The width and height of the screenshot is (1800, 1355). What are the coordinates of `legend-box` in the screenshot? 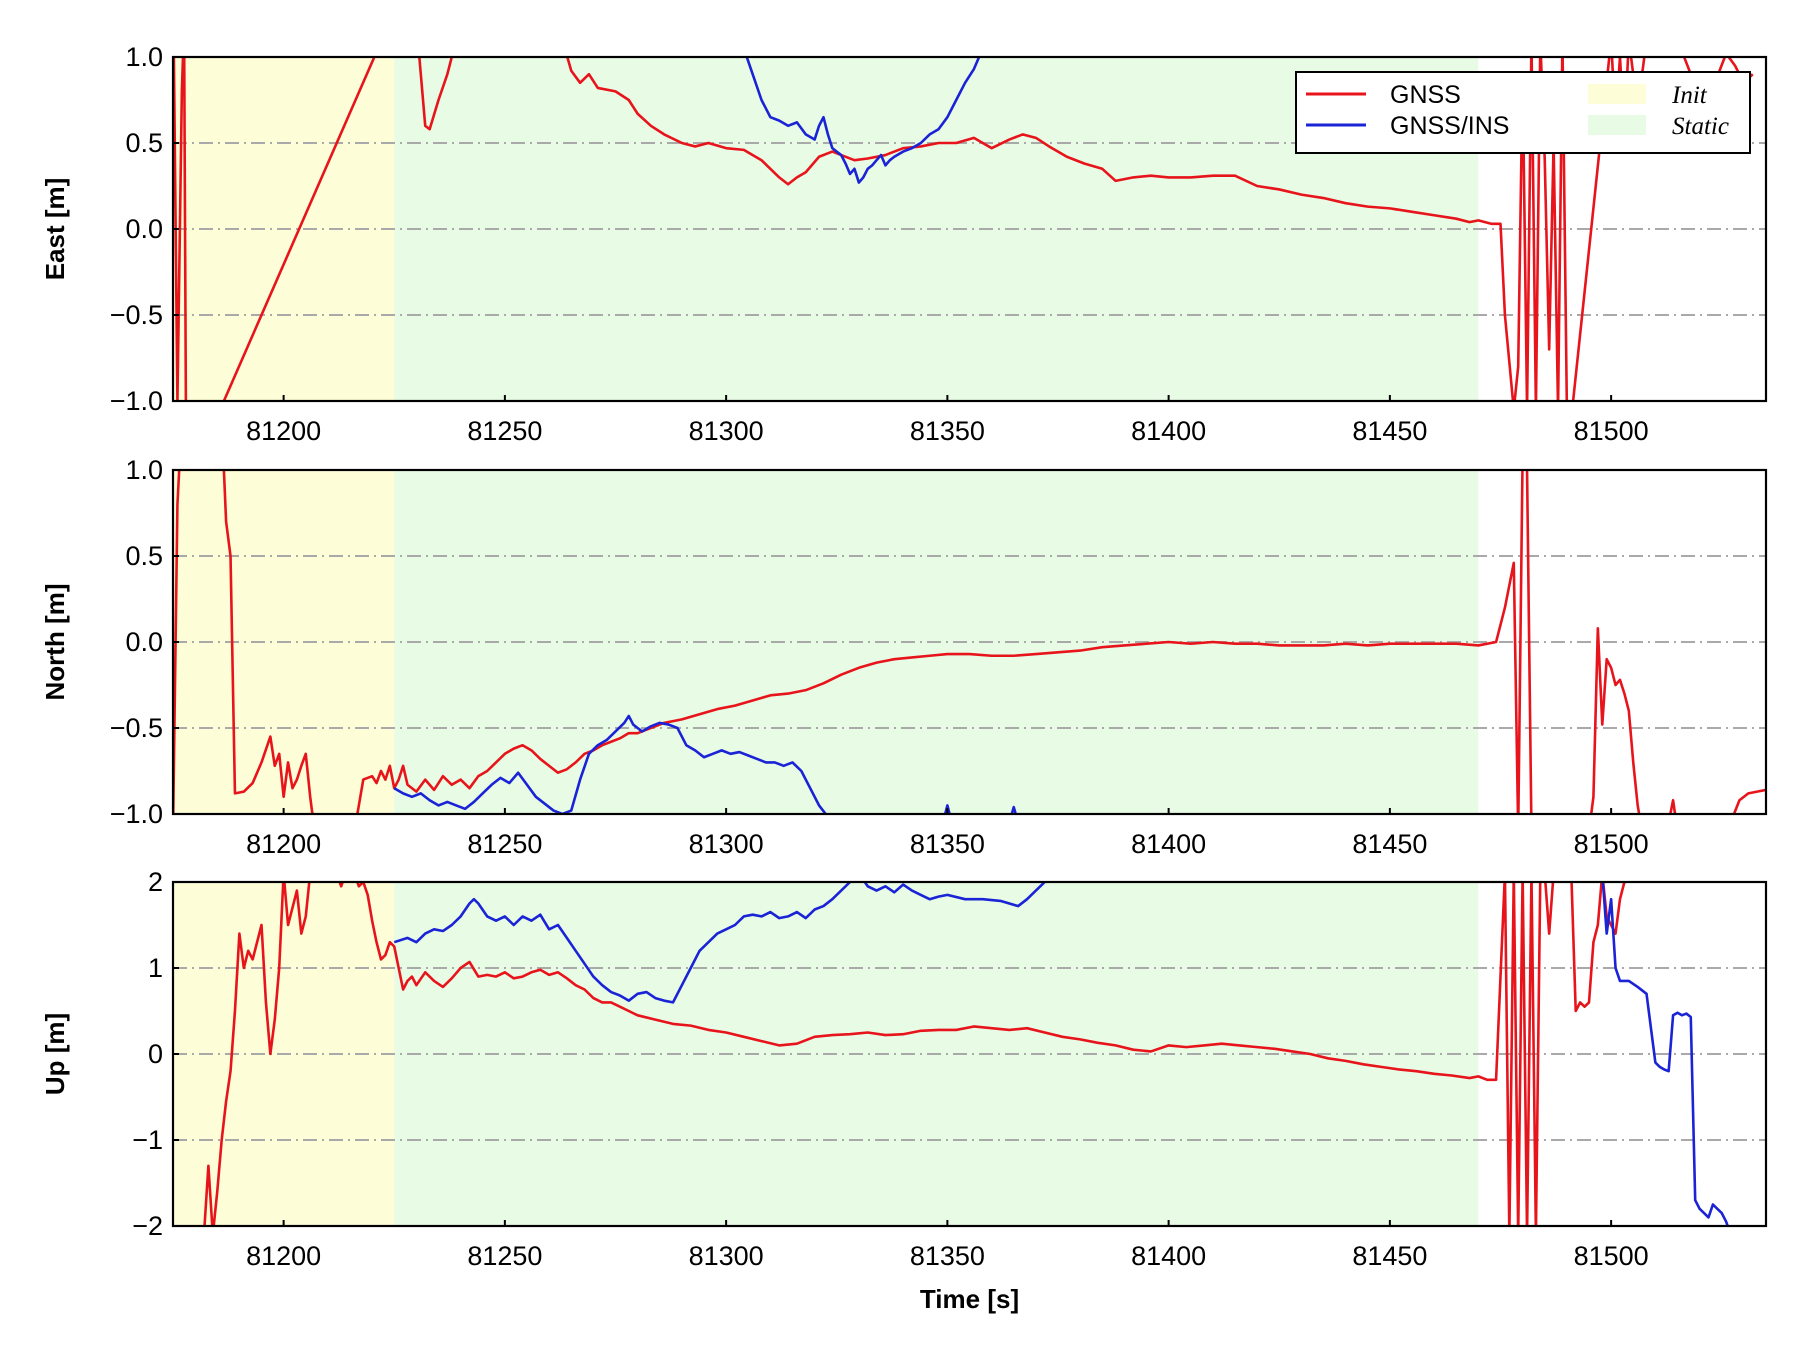 It's located at (1523, 112).